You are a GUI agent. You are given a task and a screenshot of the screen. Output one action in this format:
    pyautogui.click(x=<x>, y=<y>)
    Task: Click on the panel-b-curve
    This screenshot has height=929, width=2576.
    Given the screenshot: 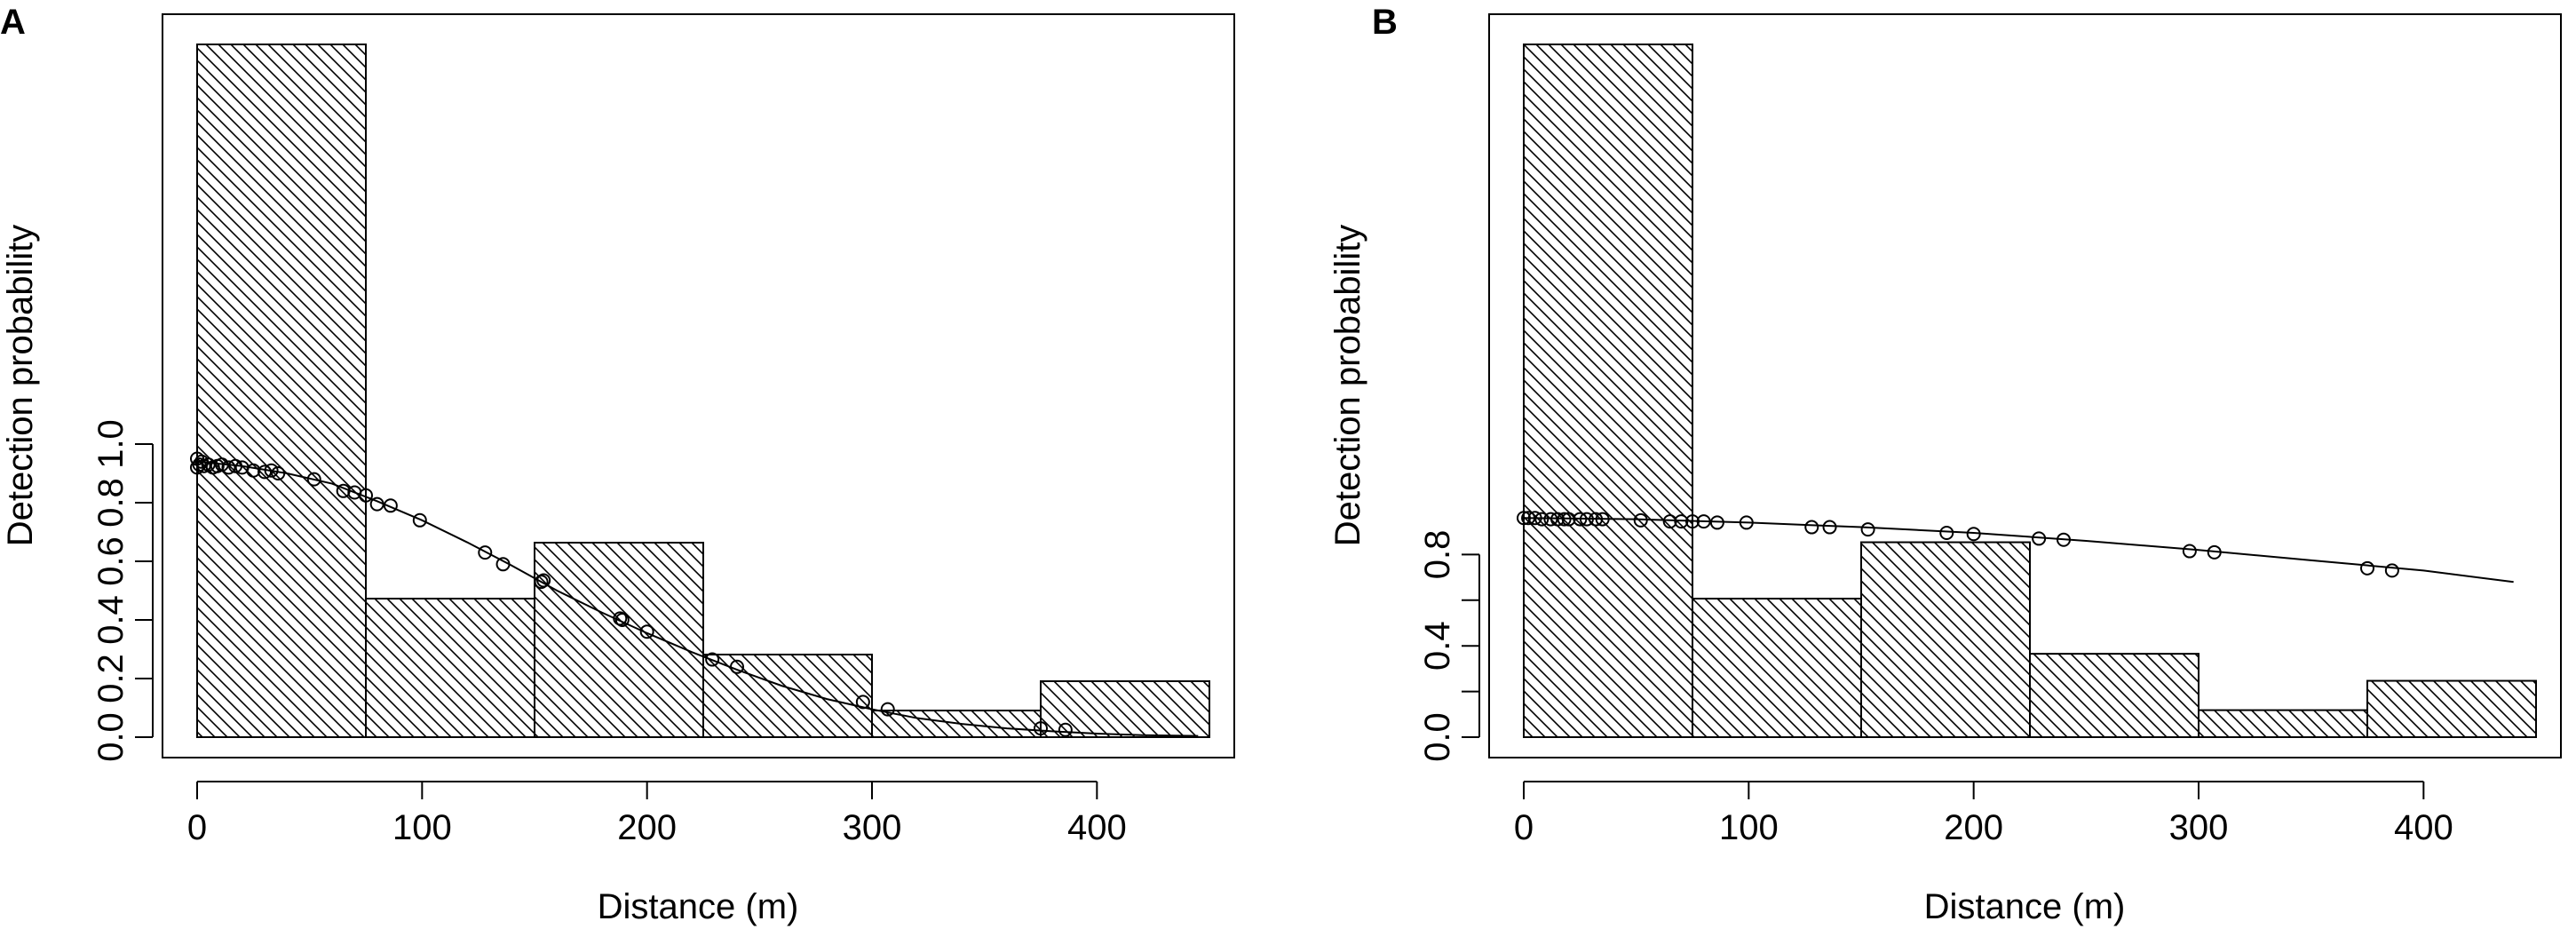 What is the action you would take?
    pyautogui.click(x=2019, y=550)
    